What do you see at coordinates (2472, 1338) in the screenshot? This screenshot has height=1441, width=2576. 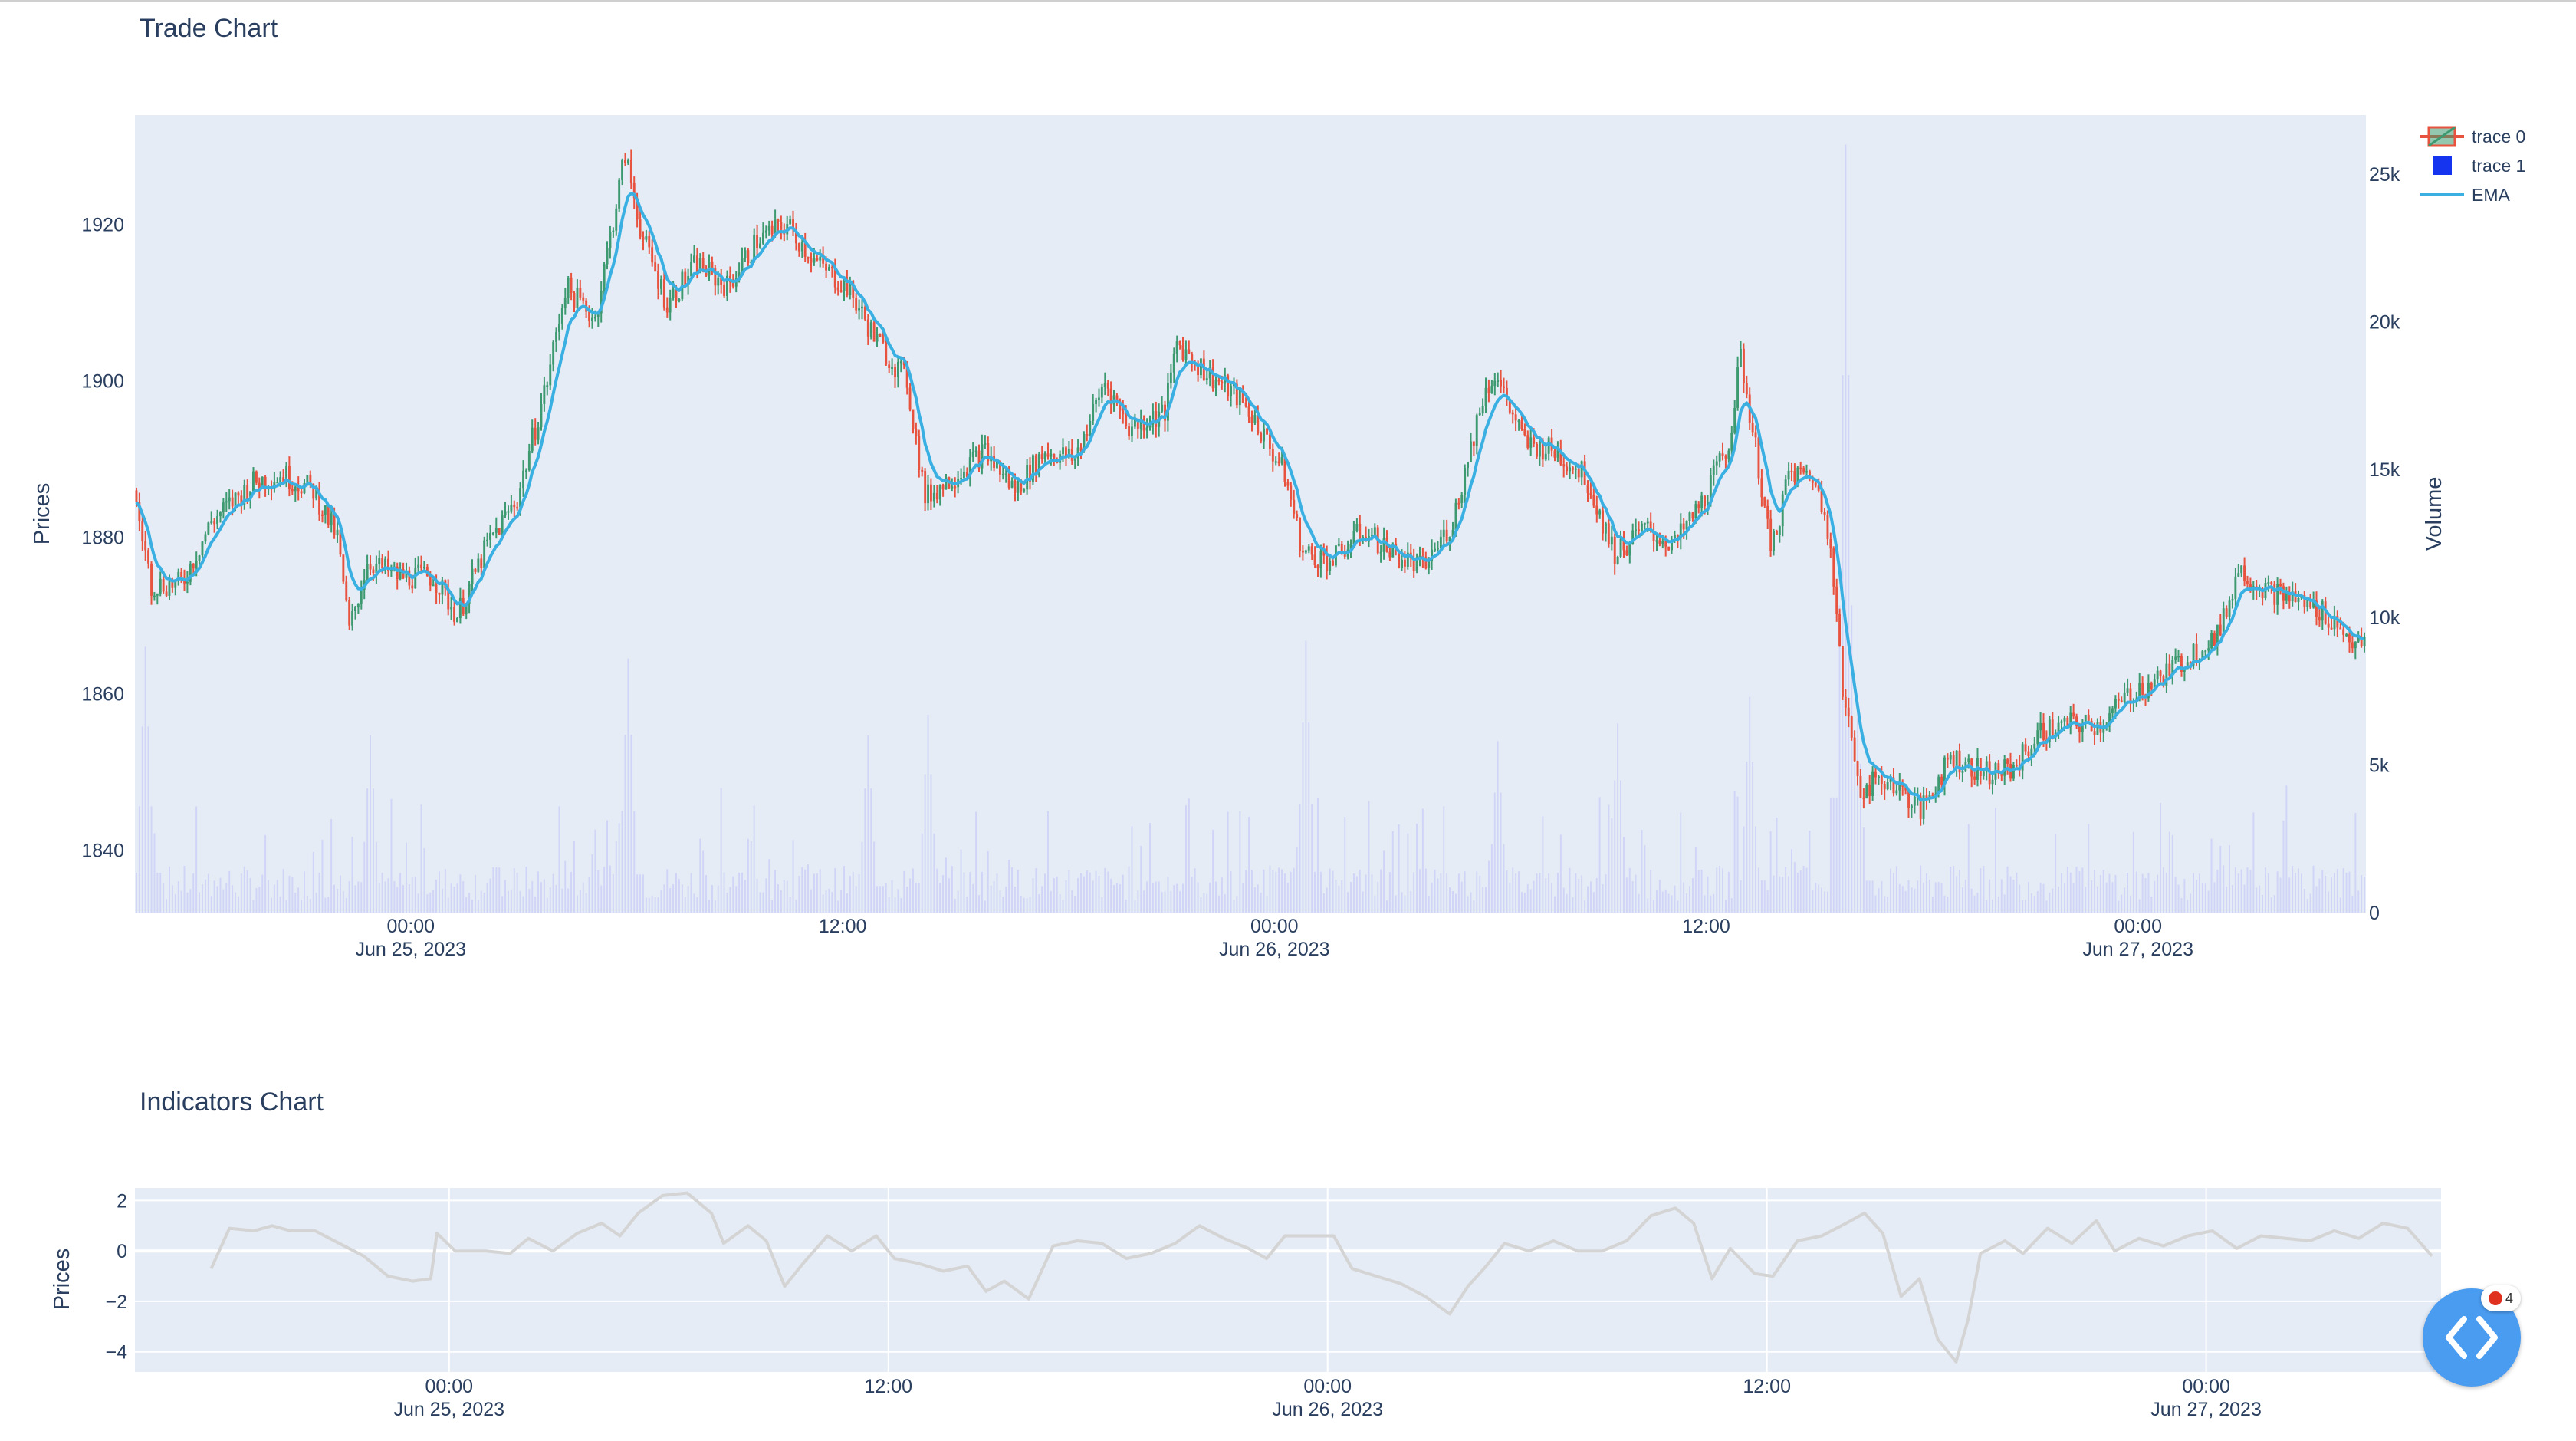 I see `code-toggle-button` at bounding box center [2472, 1338].